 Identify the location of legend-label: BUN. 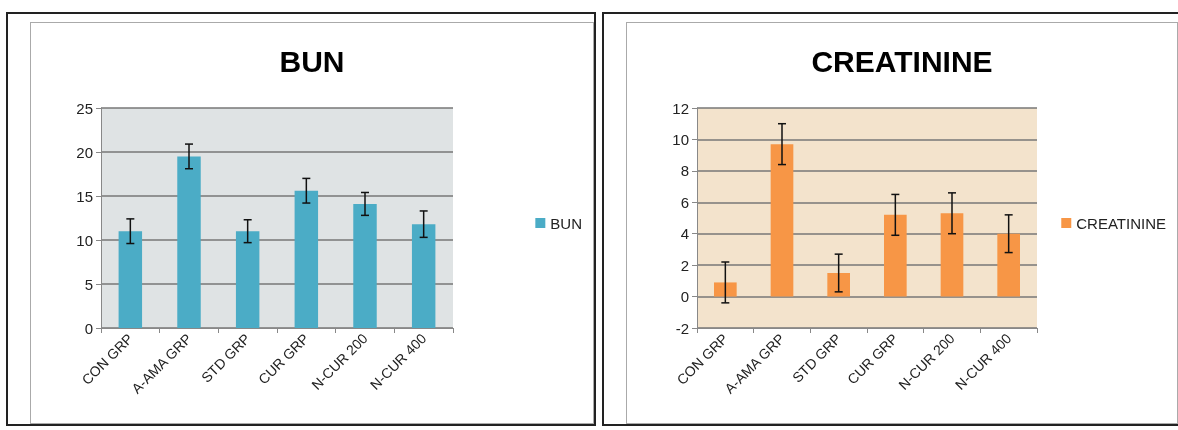
(566, 223).